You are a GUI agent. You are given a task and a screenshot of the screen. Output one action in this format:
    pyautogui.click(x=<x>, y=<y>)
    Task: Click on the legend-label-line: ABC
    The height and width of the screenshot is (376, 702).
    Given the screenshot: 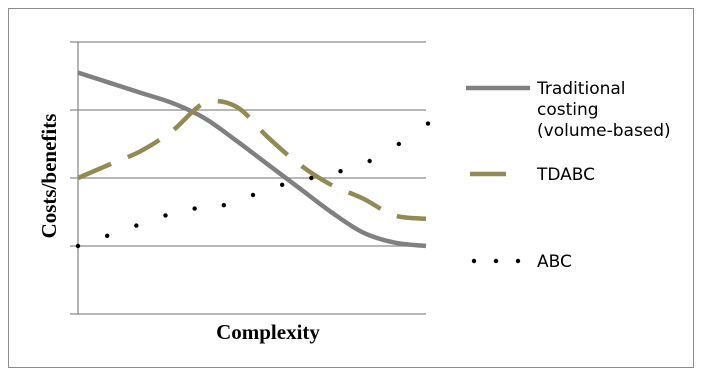 What is the action you would take?
    pyautogui.click(x=554, y=262)
    